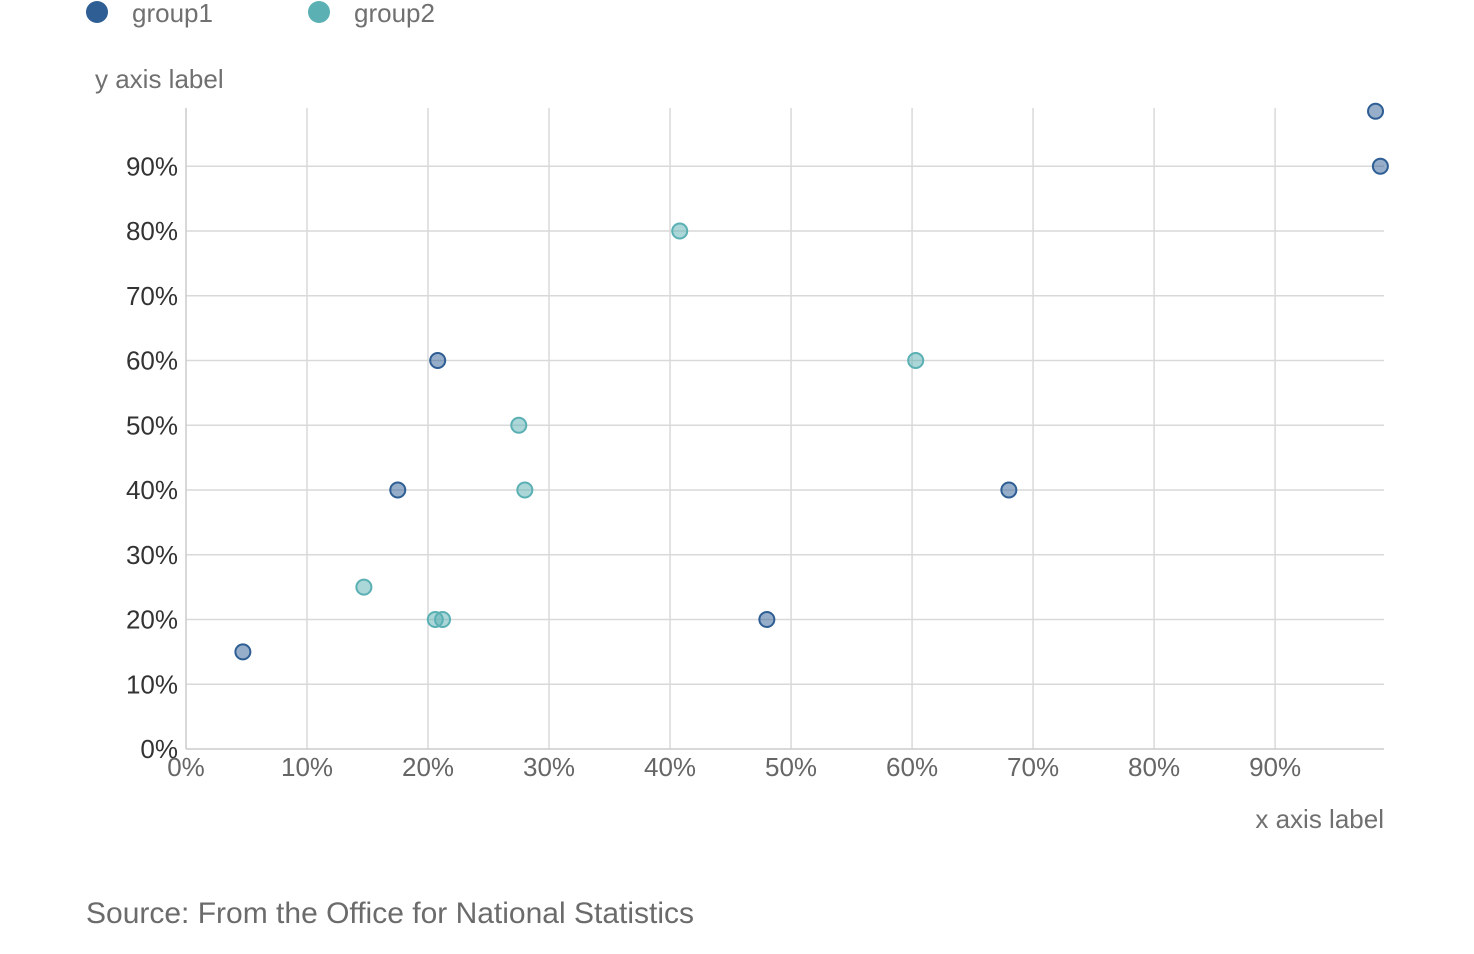 This screenshot has width=1474, height=954. I want to click on y-tick-label: 60%, so click(152, 361).